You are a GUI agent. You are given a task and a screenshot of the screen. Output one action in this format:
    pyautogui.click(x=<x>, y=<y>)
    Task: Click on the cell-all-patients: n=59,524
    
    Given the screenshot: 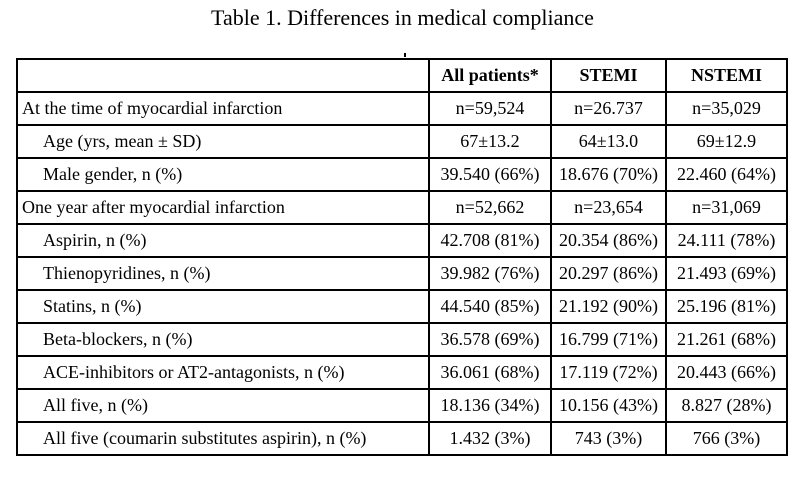 What is the action you would take?
    pyautogui.click(x=490, y=108)
    